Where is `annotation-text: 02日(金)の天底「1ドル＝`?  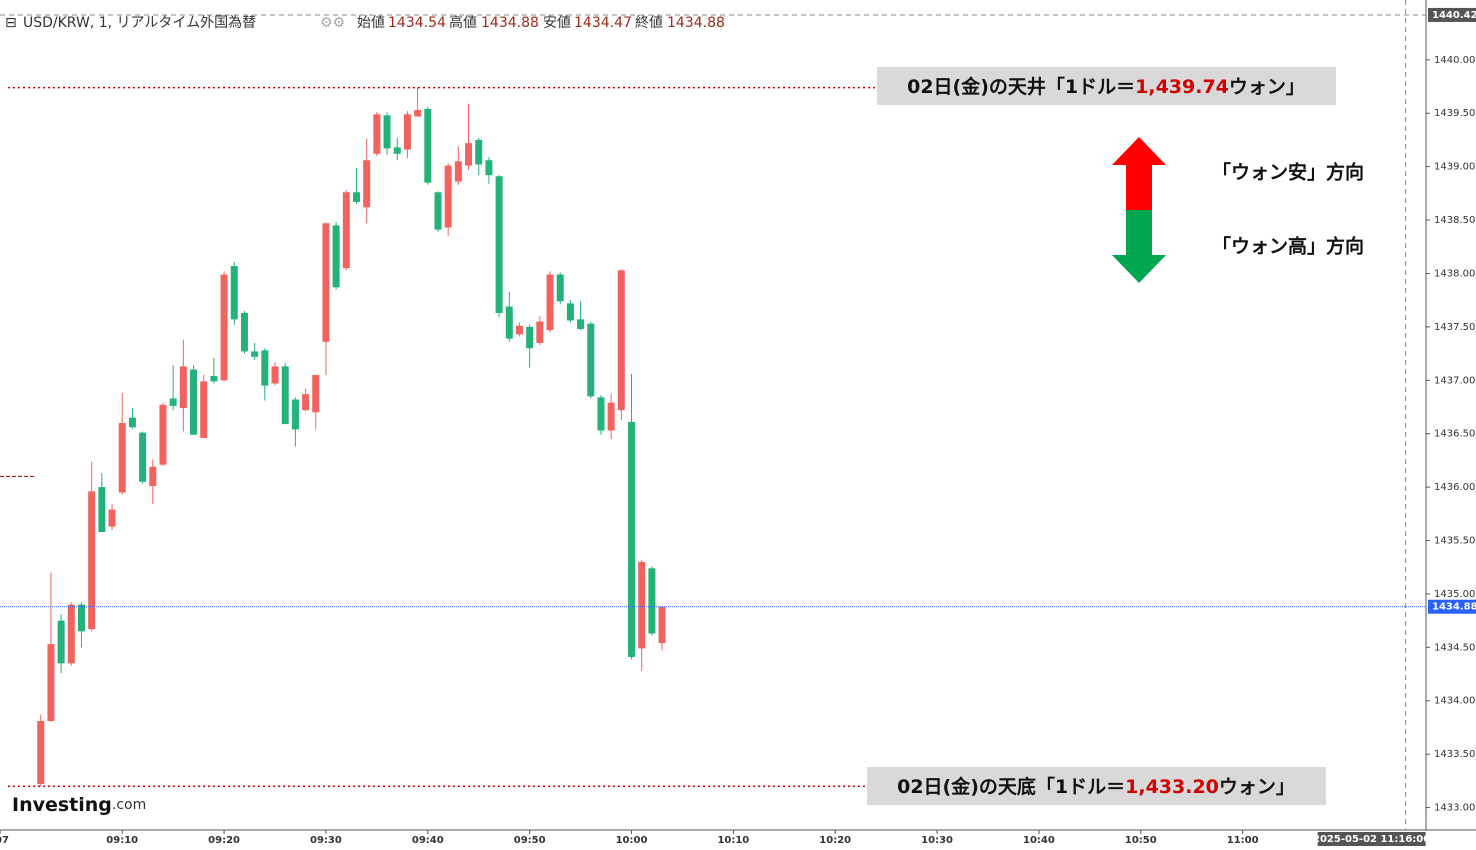 annotation-text: 02日(金)の天底「1ドル＝ is located at coordinates (1011, 786).